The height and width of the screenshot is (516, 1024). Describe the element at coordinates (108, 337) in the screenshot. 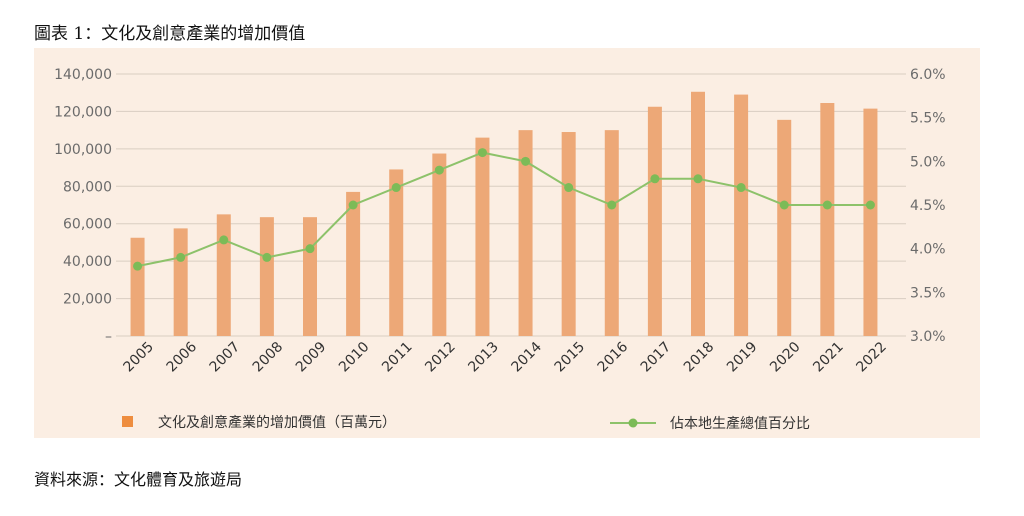

I see `left-axis-tick-label: –` at that location.